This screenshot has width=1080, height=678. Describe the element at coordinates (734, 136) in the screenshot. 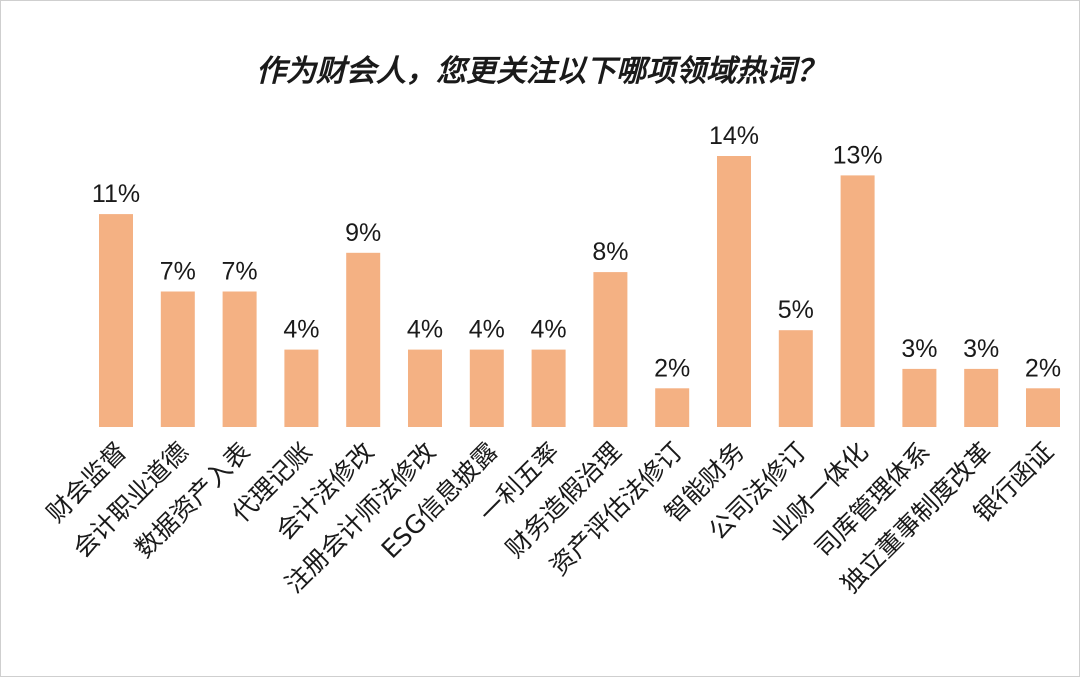

I see `value-label: 14%` at that location.